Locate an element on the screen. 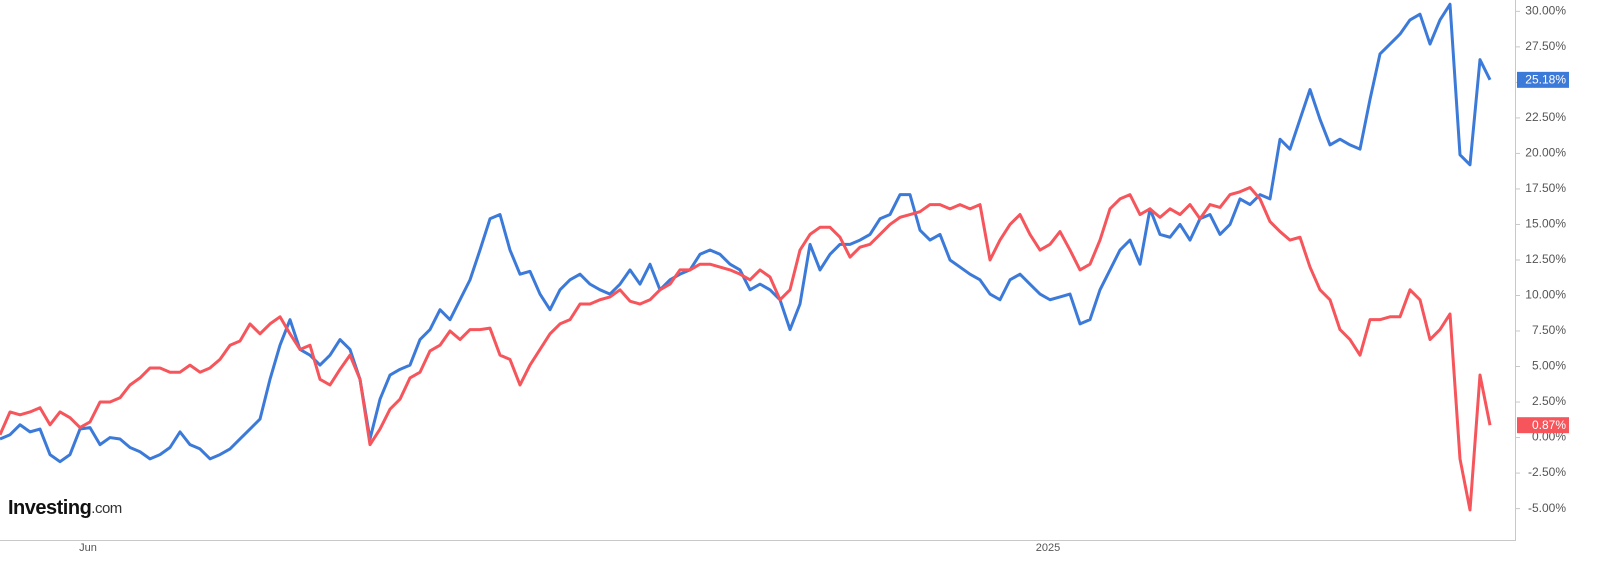  y-tick-label: 30.00% is located at coordinates (1545, 11).